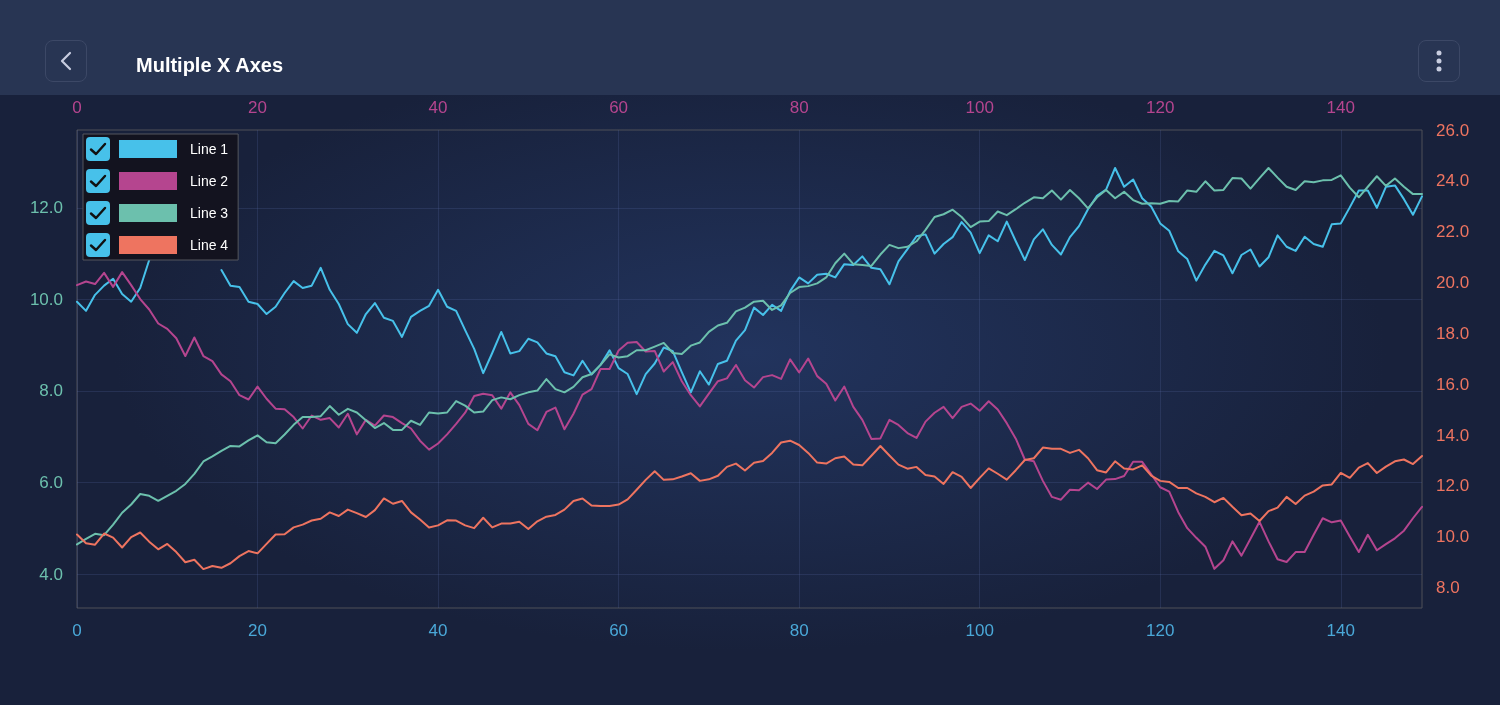  I want to click on x2-tick-label: 80, so click(799, 107).